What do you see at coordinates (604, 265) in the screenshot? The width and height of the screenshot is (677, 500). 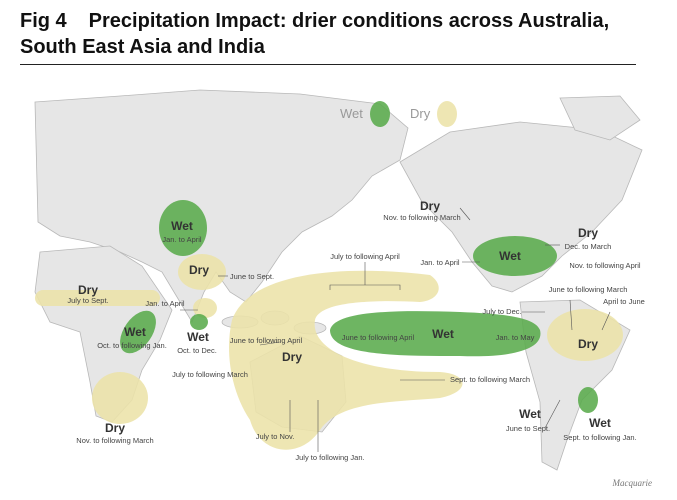 I see `annotation: Nov. to following April` at bounding box center [604, 265].